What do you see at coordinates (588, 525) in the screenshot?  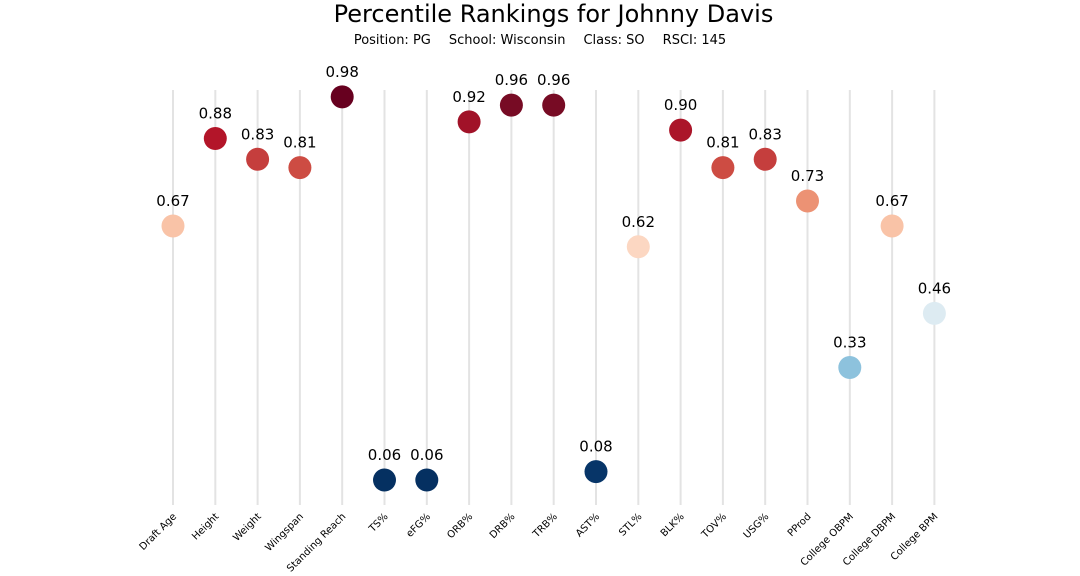 I see `tick-label-ast-pct: AST%` at bounding box center [588, 525].